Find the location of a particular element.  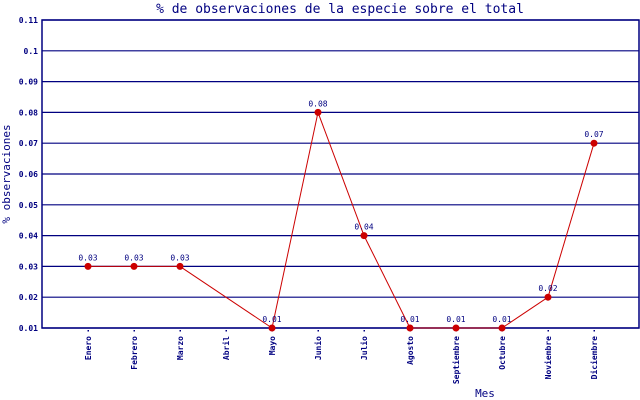

x-tick-label: Febrero is located at coordinates (134, 353).